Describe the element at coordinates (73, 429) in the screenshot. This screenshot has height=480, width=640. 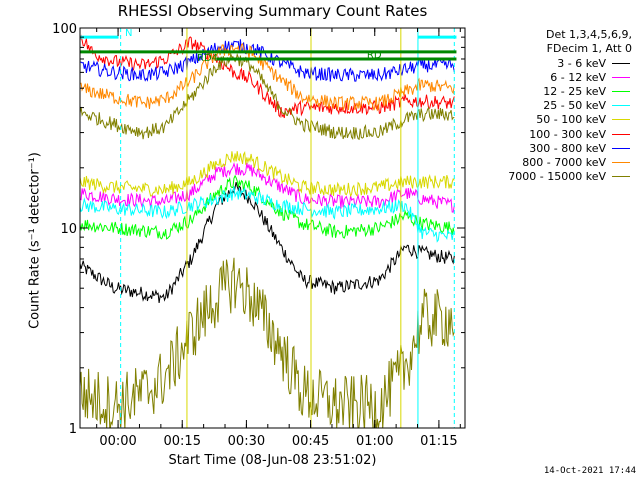
I see `y-tick-label-0: 1` at that location.